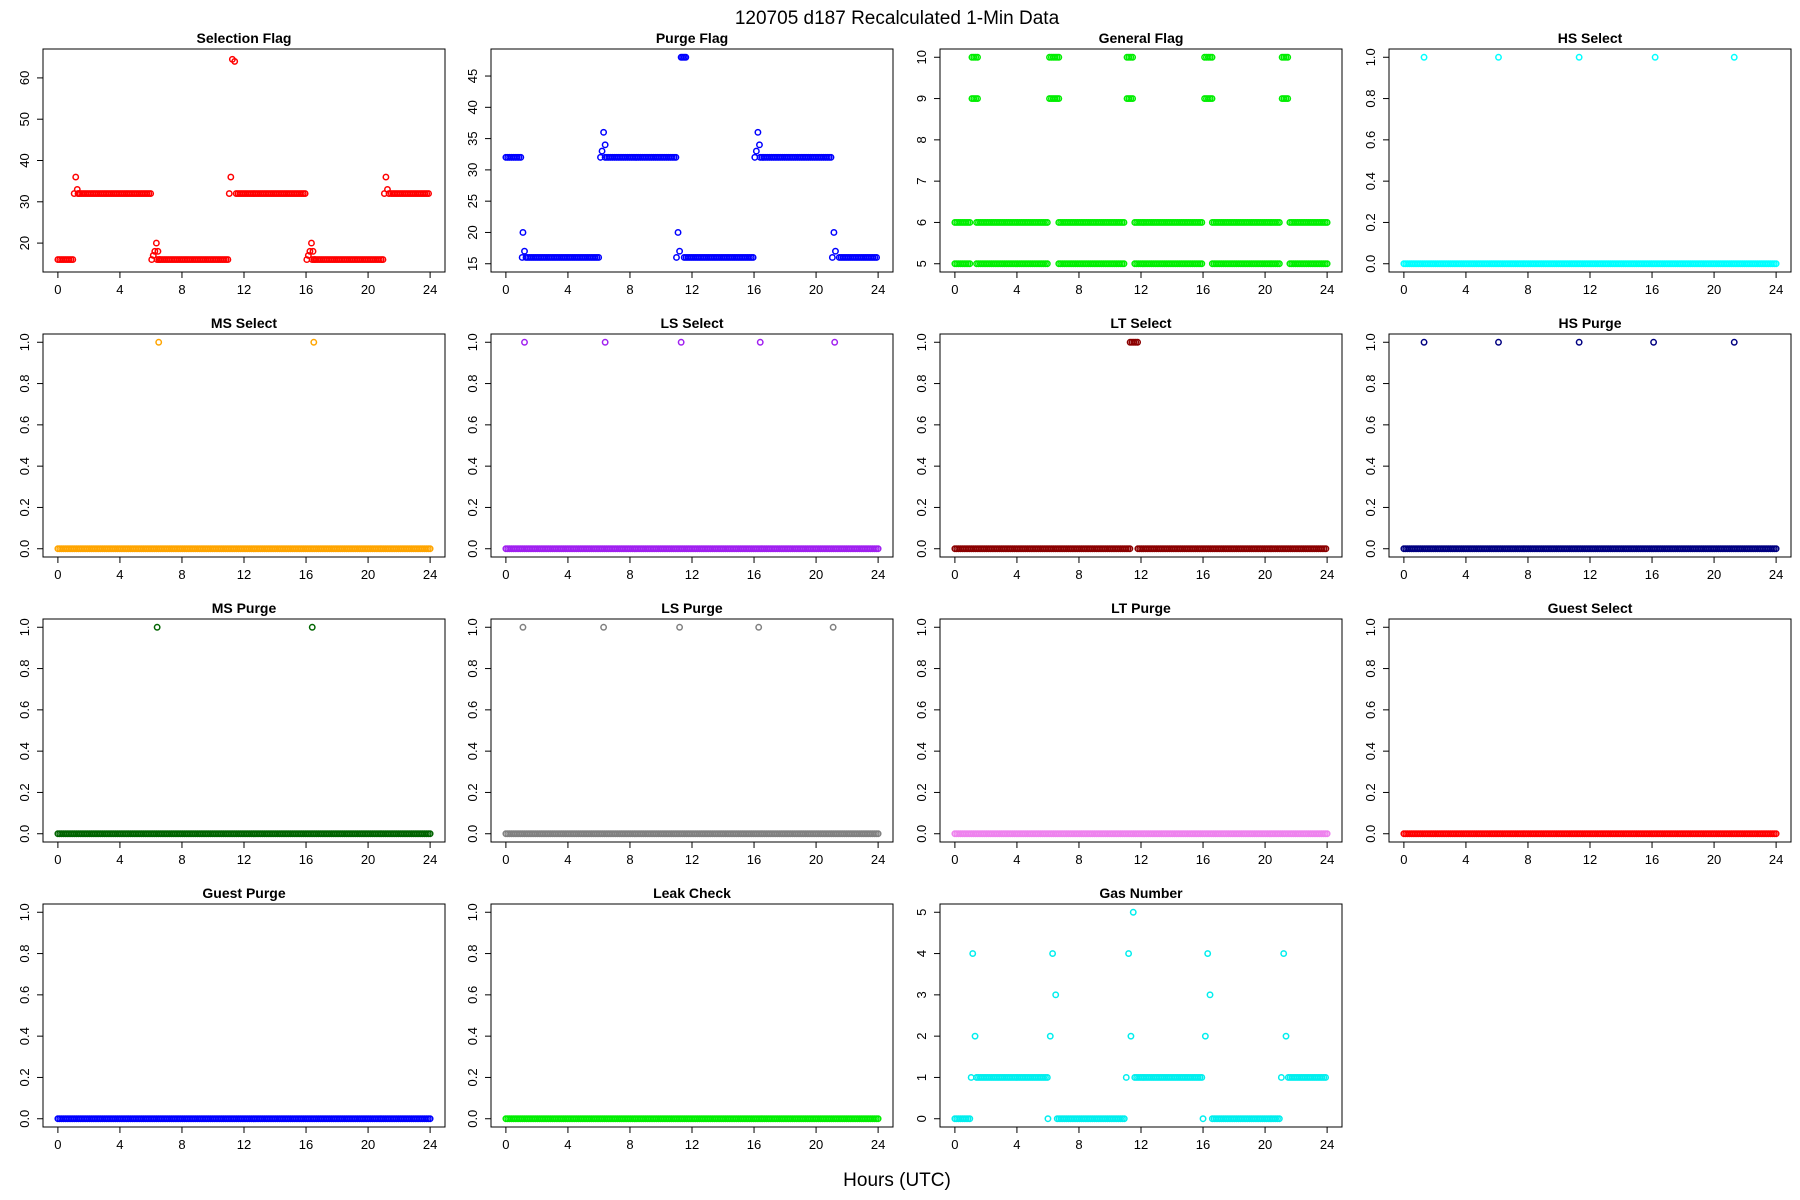 The width and height of the screenshot is (1800, 1200). Describe the element at coordinates (921, 994) in the screenshot. I see `y-tick-label: 3` at that location.